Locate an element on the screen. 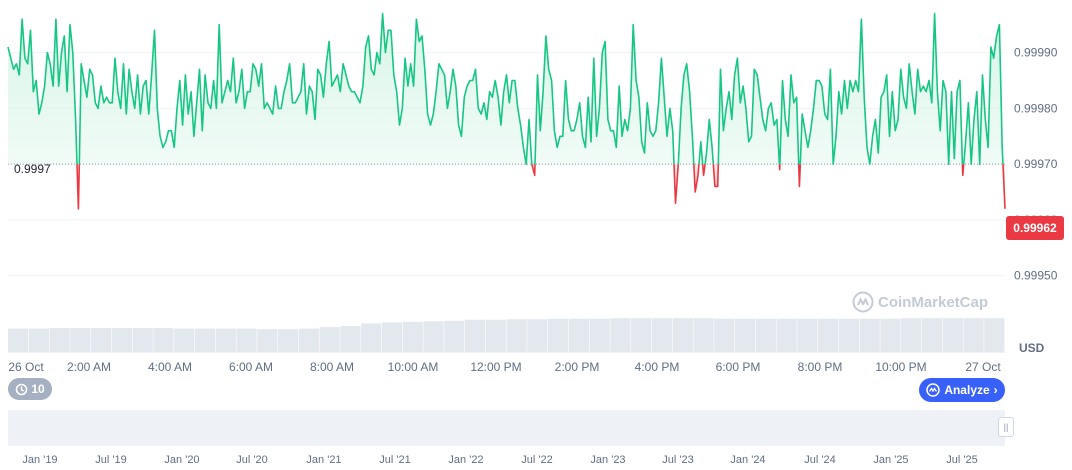 The image size is (1072, 470). history-icon is located at coordinates (22, 389).